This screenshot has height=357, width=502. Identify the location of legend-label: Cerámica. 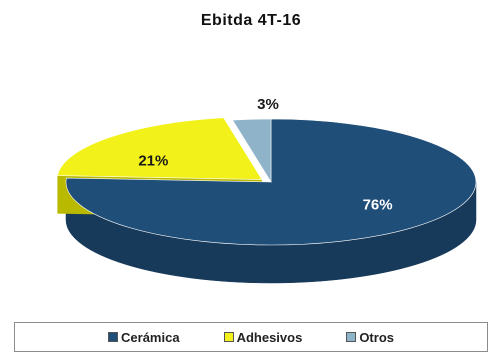
(150, 337).